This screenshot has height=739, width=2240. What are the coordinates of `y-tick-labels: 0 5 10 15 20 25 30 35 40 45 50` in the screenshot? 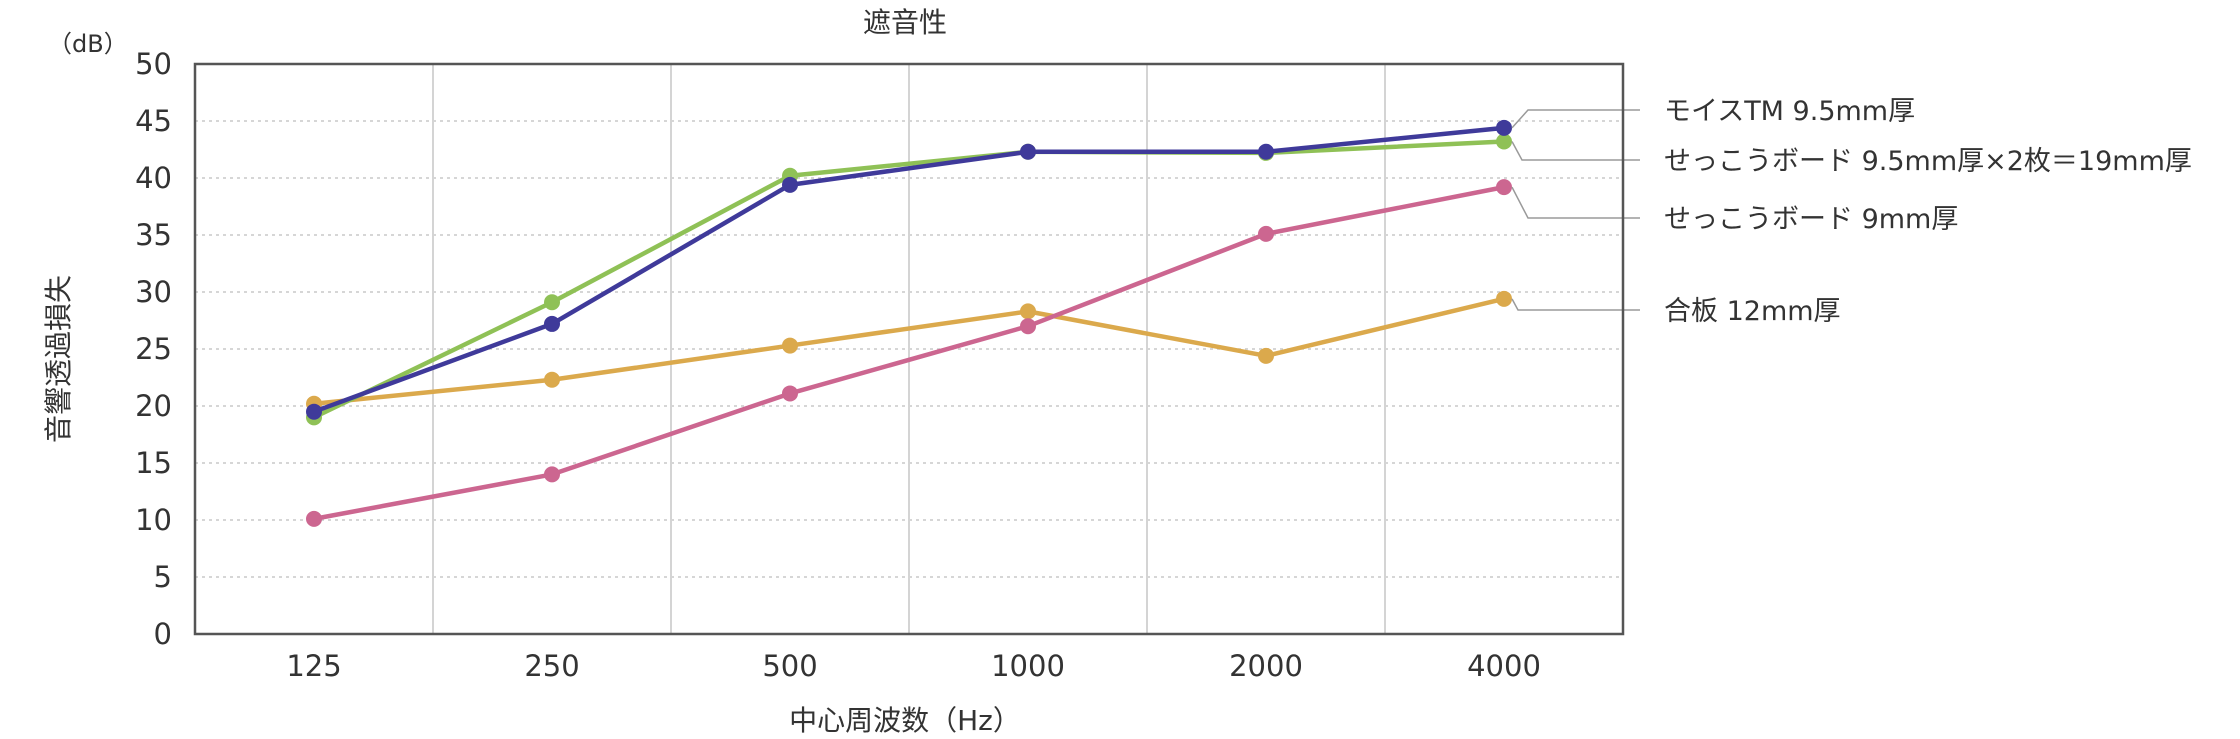 It's located at (153, 349).